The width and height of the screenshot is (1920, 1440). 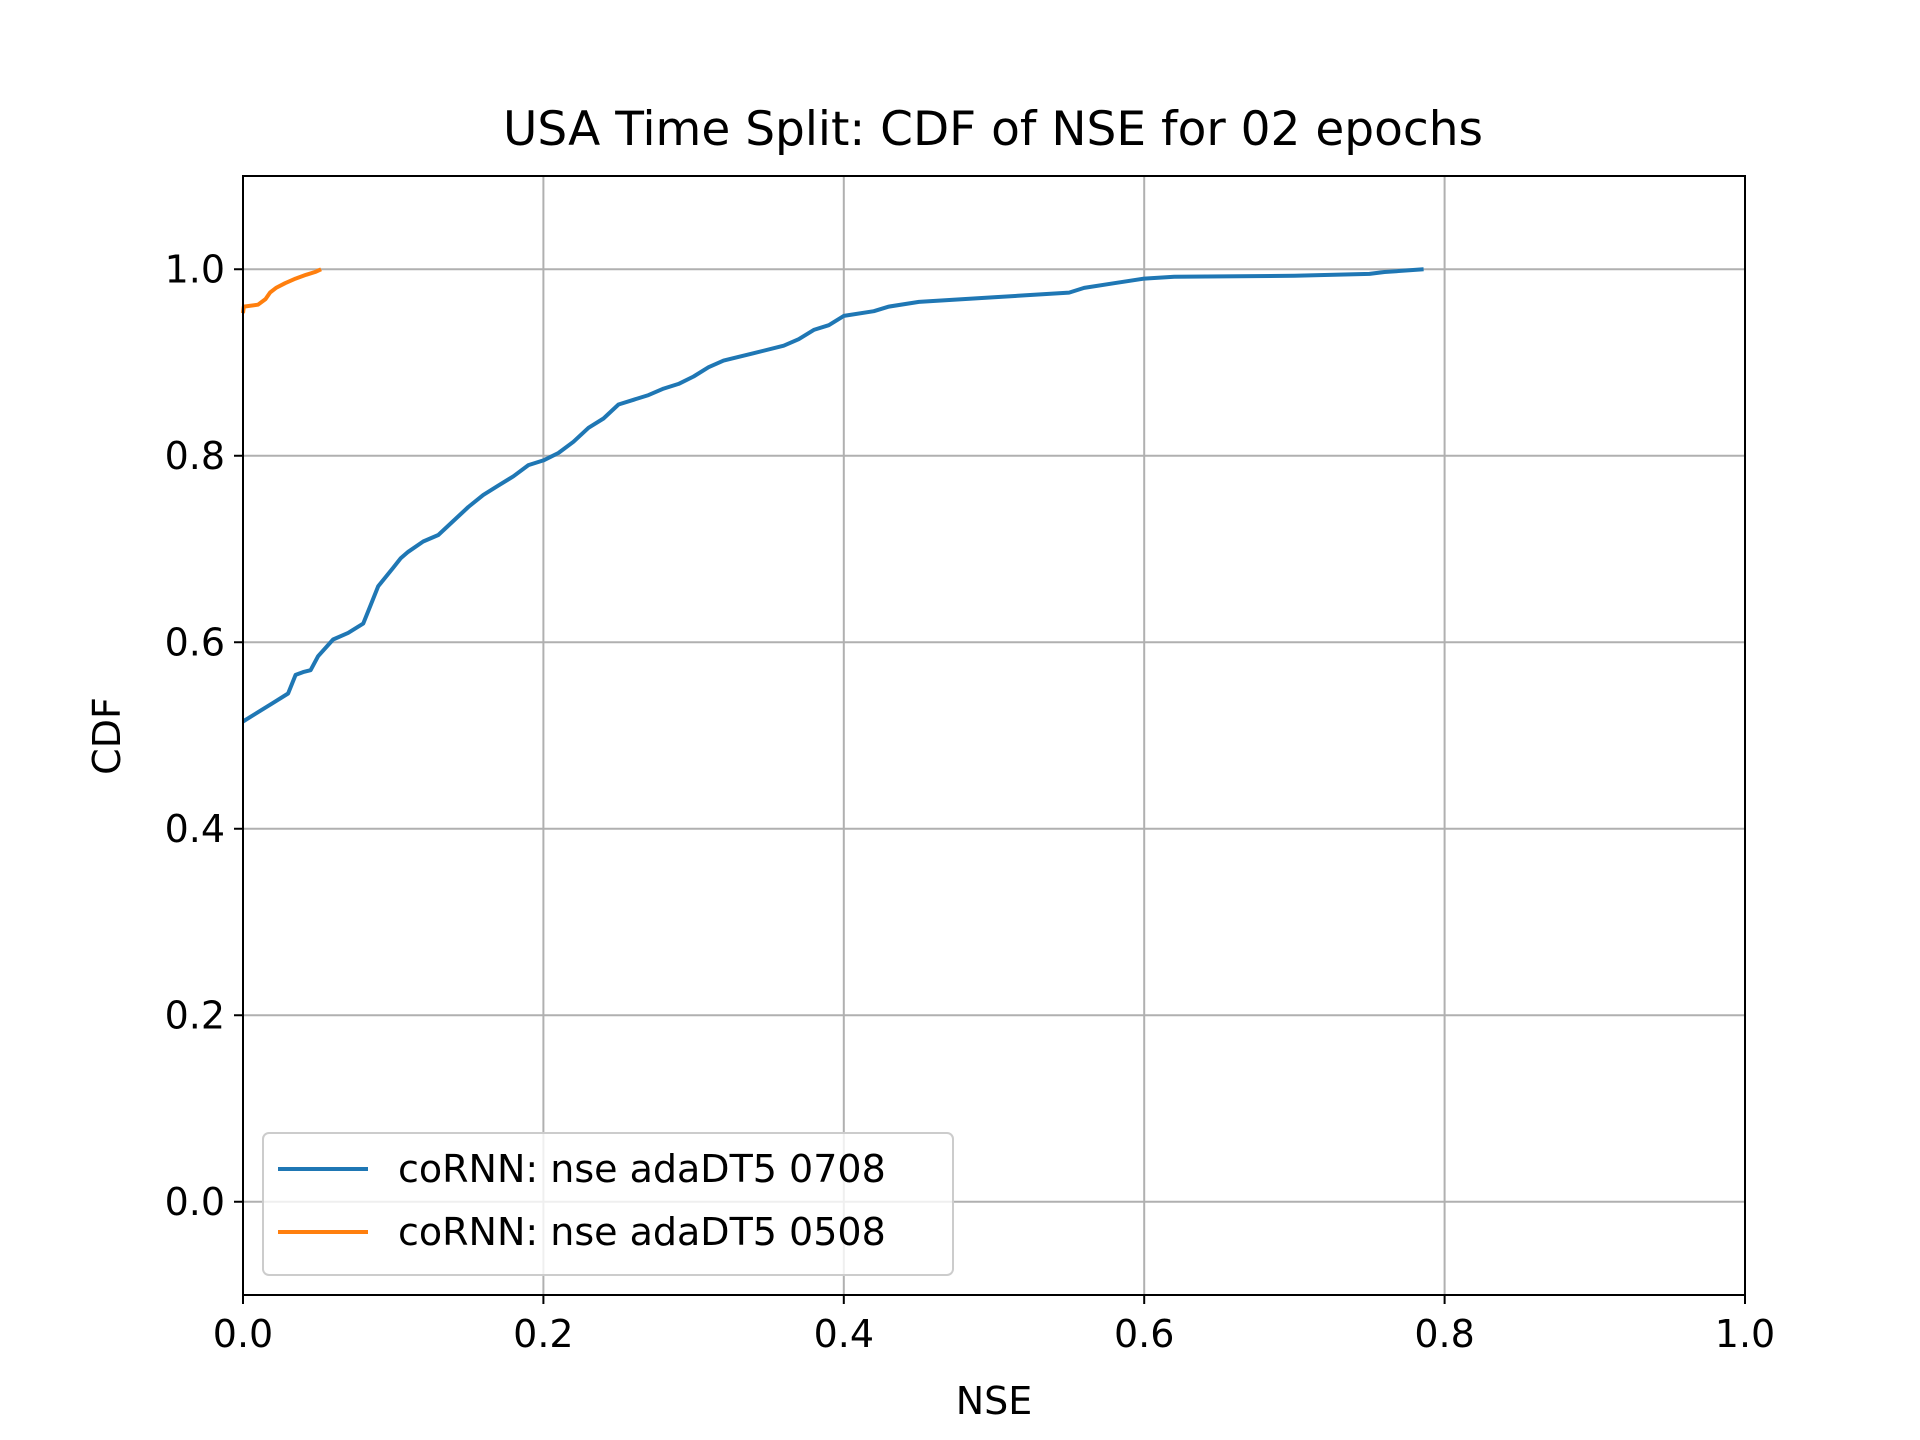 What do you see at coordinates (543, 1334) in the screenshot?
I see `x-tick-label: 0.2` at bounding box center [543, 1334].